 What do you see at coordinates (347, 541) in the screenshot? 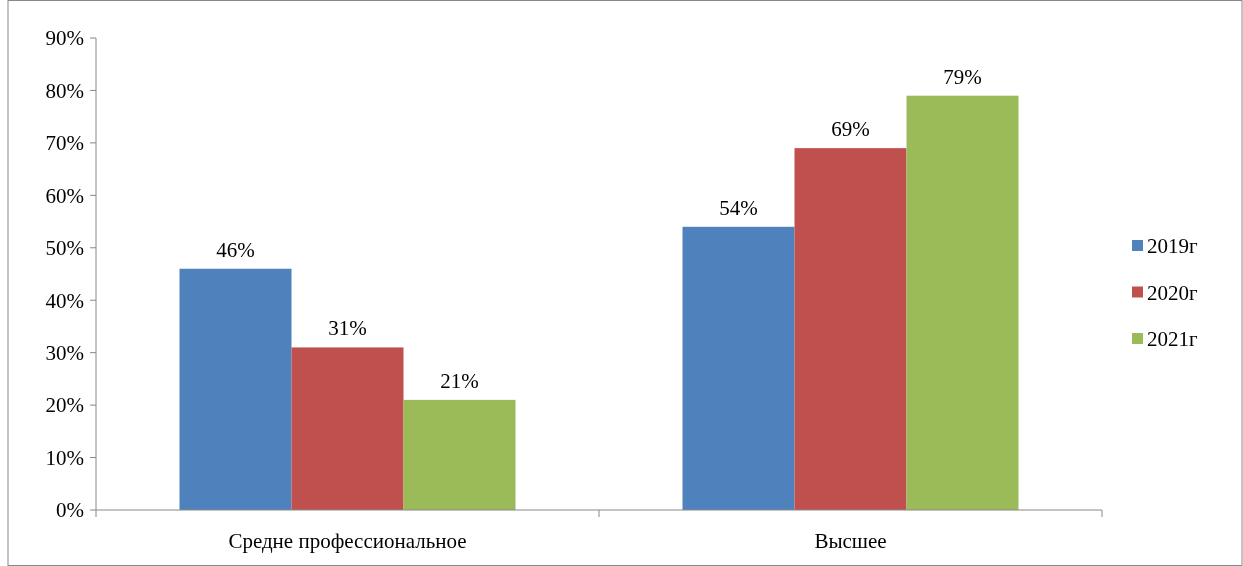
I see `x-tick-label: Средне профессиональное` at bounding box center [347, 541].